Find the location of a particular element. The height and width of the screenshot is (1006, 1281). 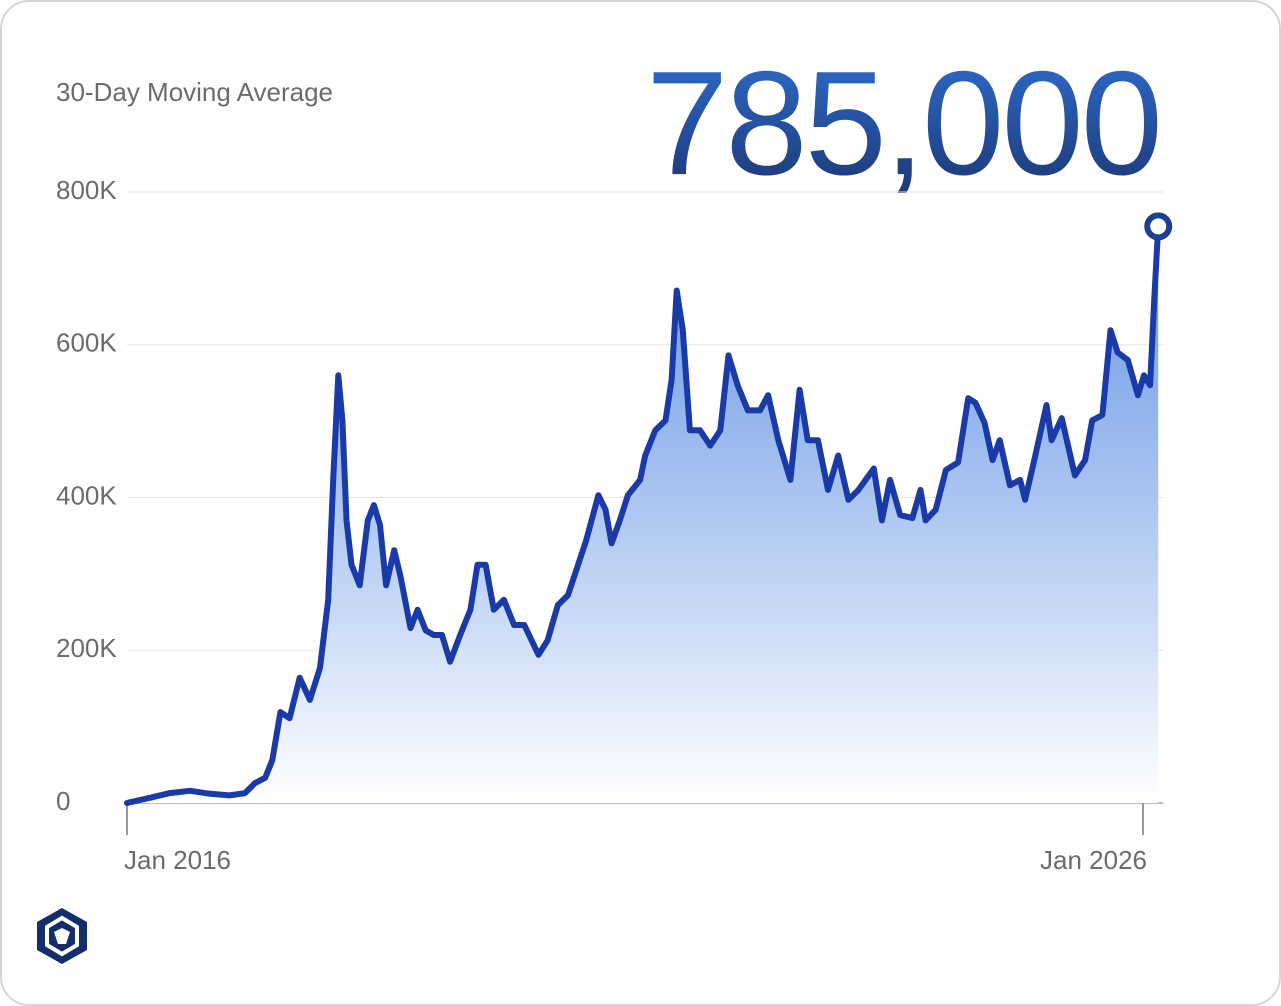

y-tick-label: 400K is located at coordinates (86, 495).